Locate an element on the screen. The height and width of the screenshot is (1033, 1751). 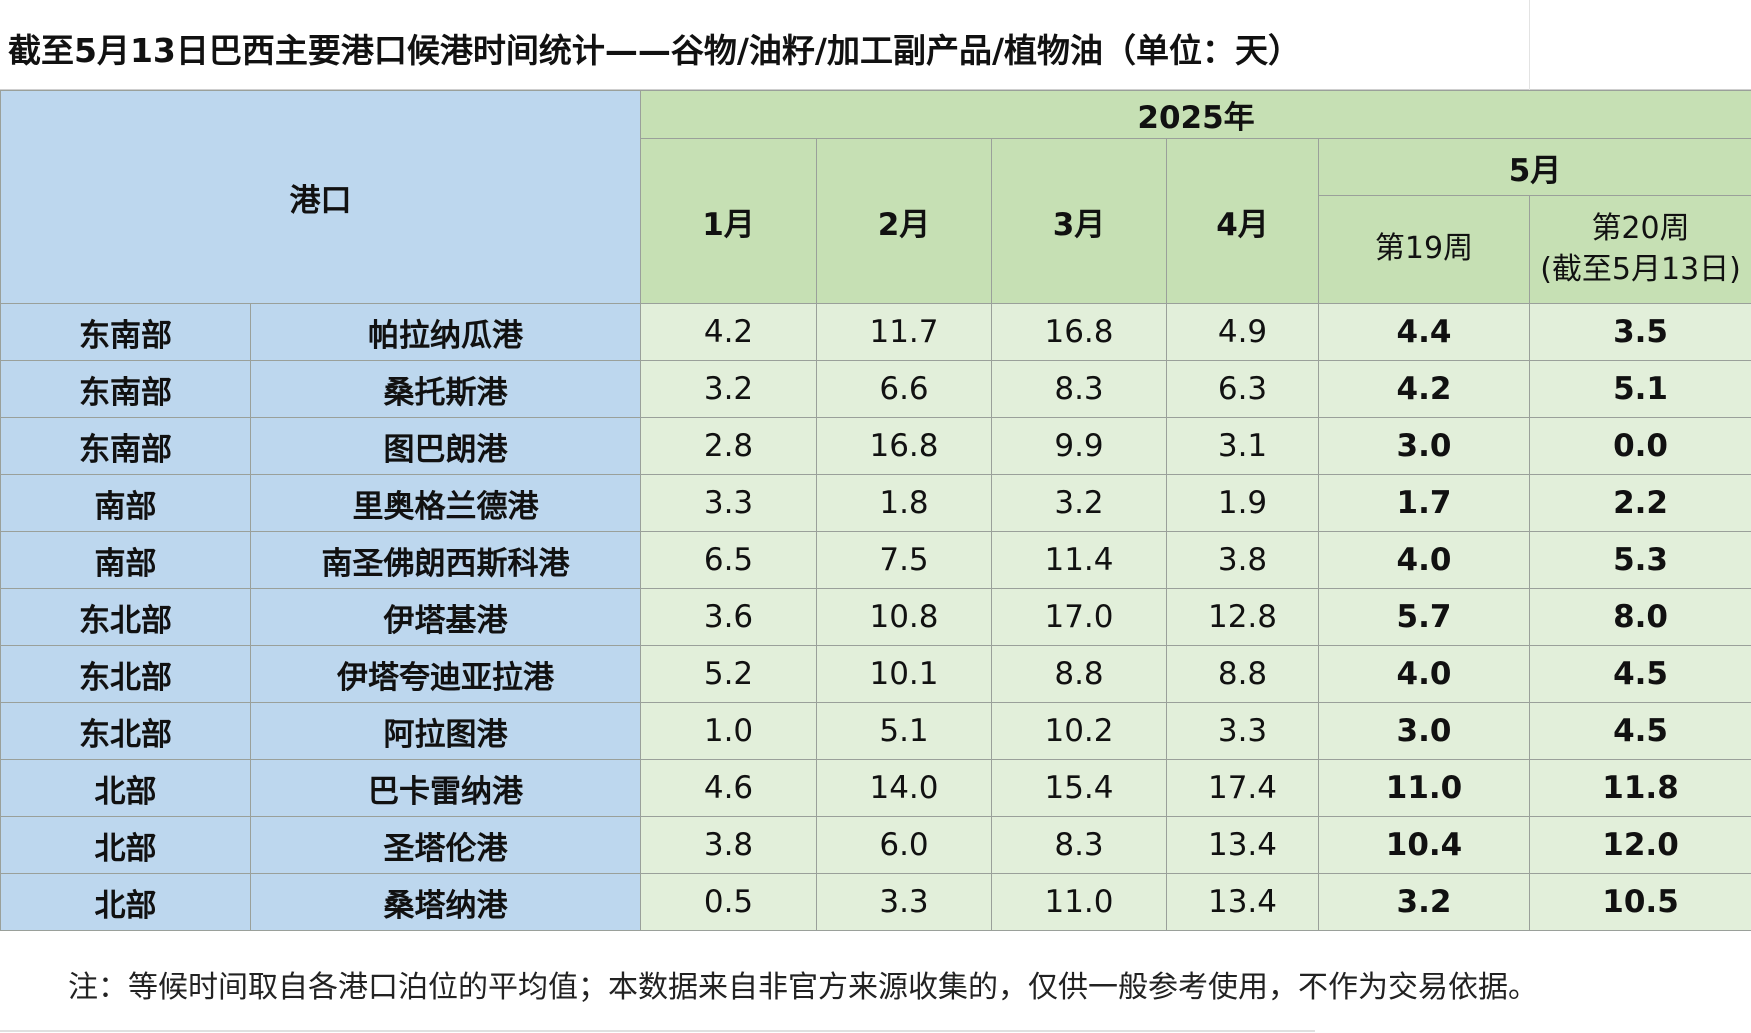
bottom-divider is located at coordinates (657, 1031).